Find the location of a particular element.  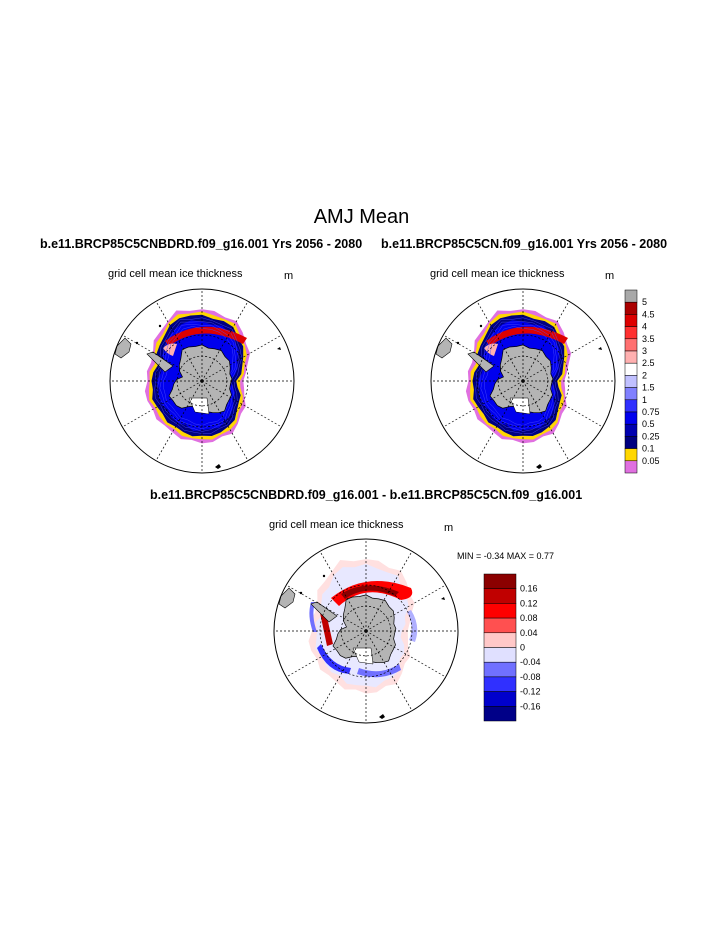

panel1-unit: m is located at coordinates (289, 276).